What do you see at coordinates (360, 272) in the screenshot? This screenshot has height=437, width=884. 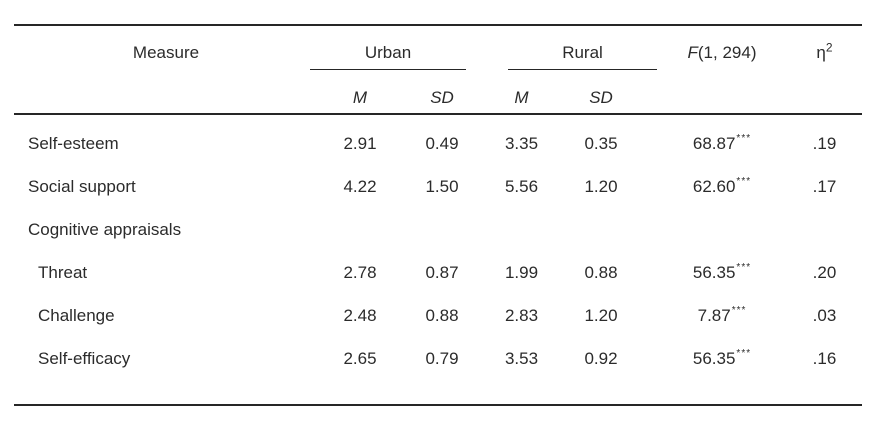 I see `urban-mean-cell: 2.78` at bounding box center [360, 272].